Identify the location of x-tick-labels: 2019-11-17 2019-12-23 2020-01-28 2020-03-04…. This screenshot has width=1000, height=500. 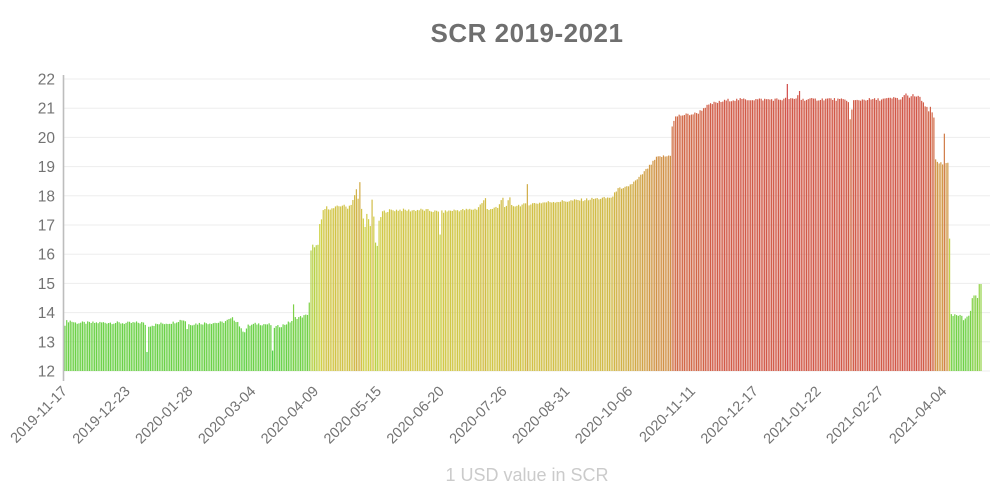
(479, 416).